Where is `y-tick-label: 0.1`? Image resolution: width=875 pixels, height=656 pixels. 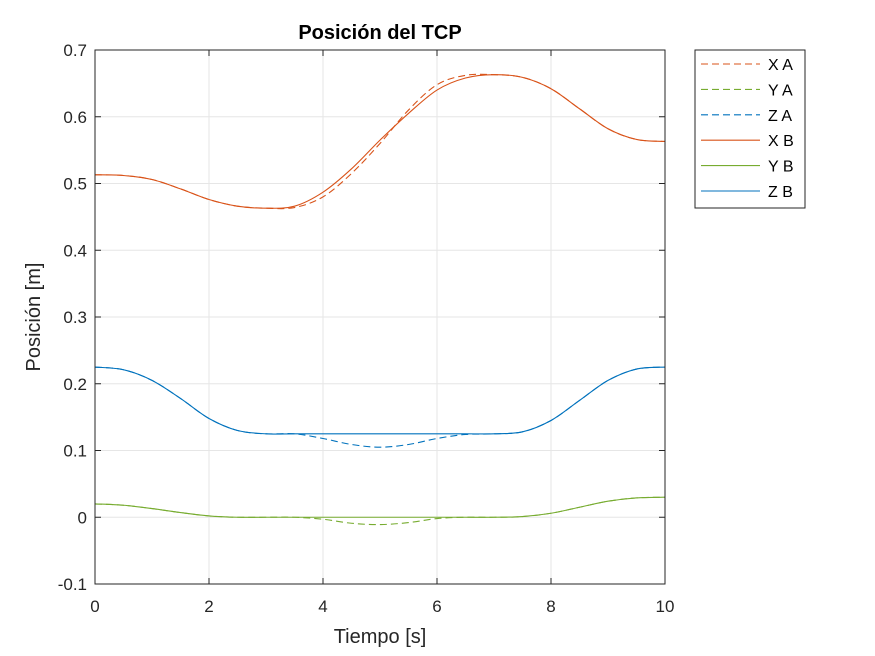 y-tick-label: 0.1 is located at coordinates (75, 451).